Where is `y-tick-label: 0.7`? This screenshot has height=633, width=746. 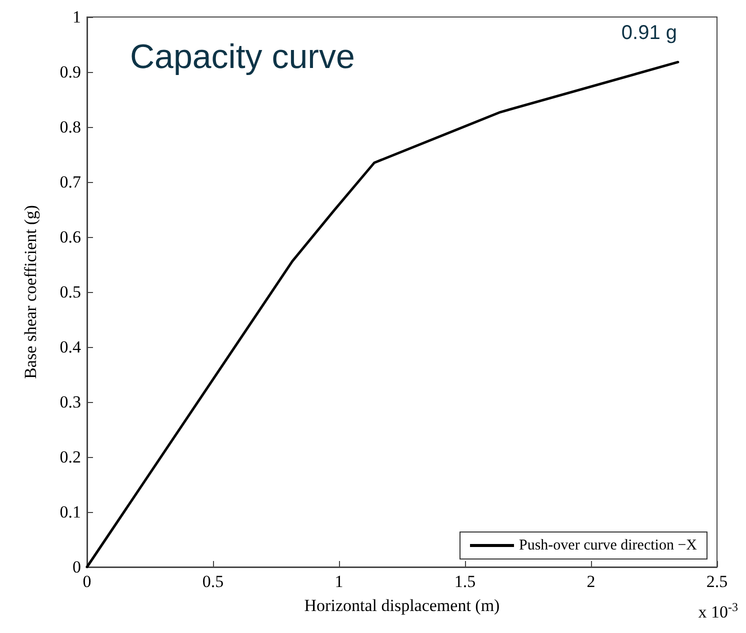
y-tick-label: 0.7 is located at coordinates (71, 182).